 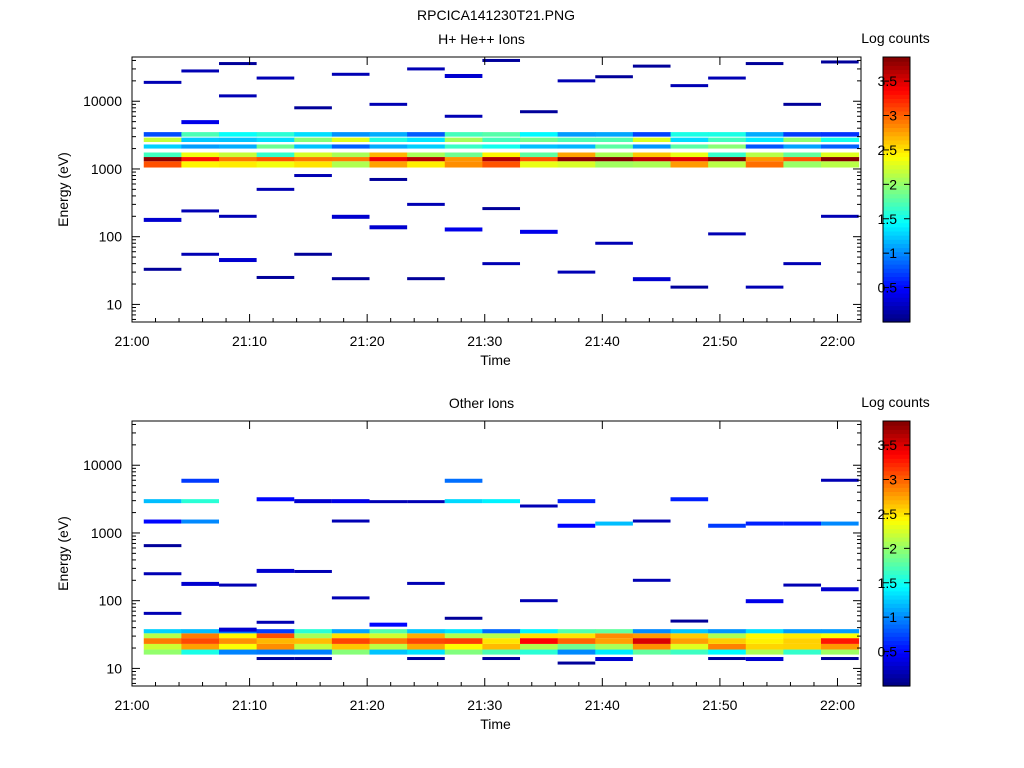 I want to click on colorbar-tick-label: 3.5, so click(x=888, y=81).